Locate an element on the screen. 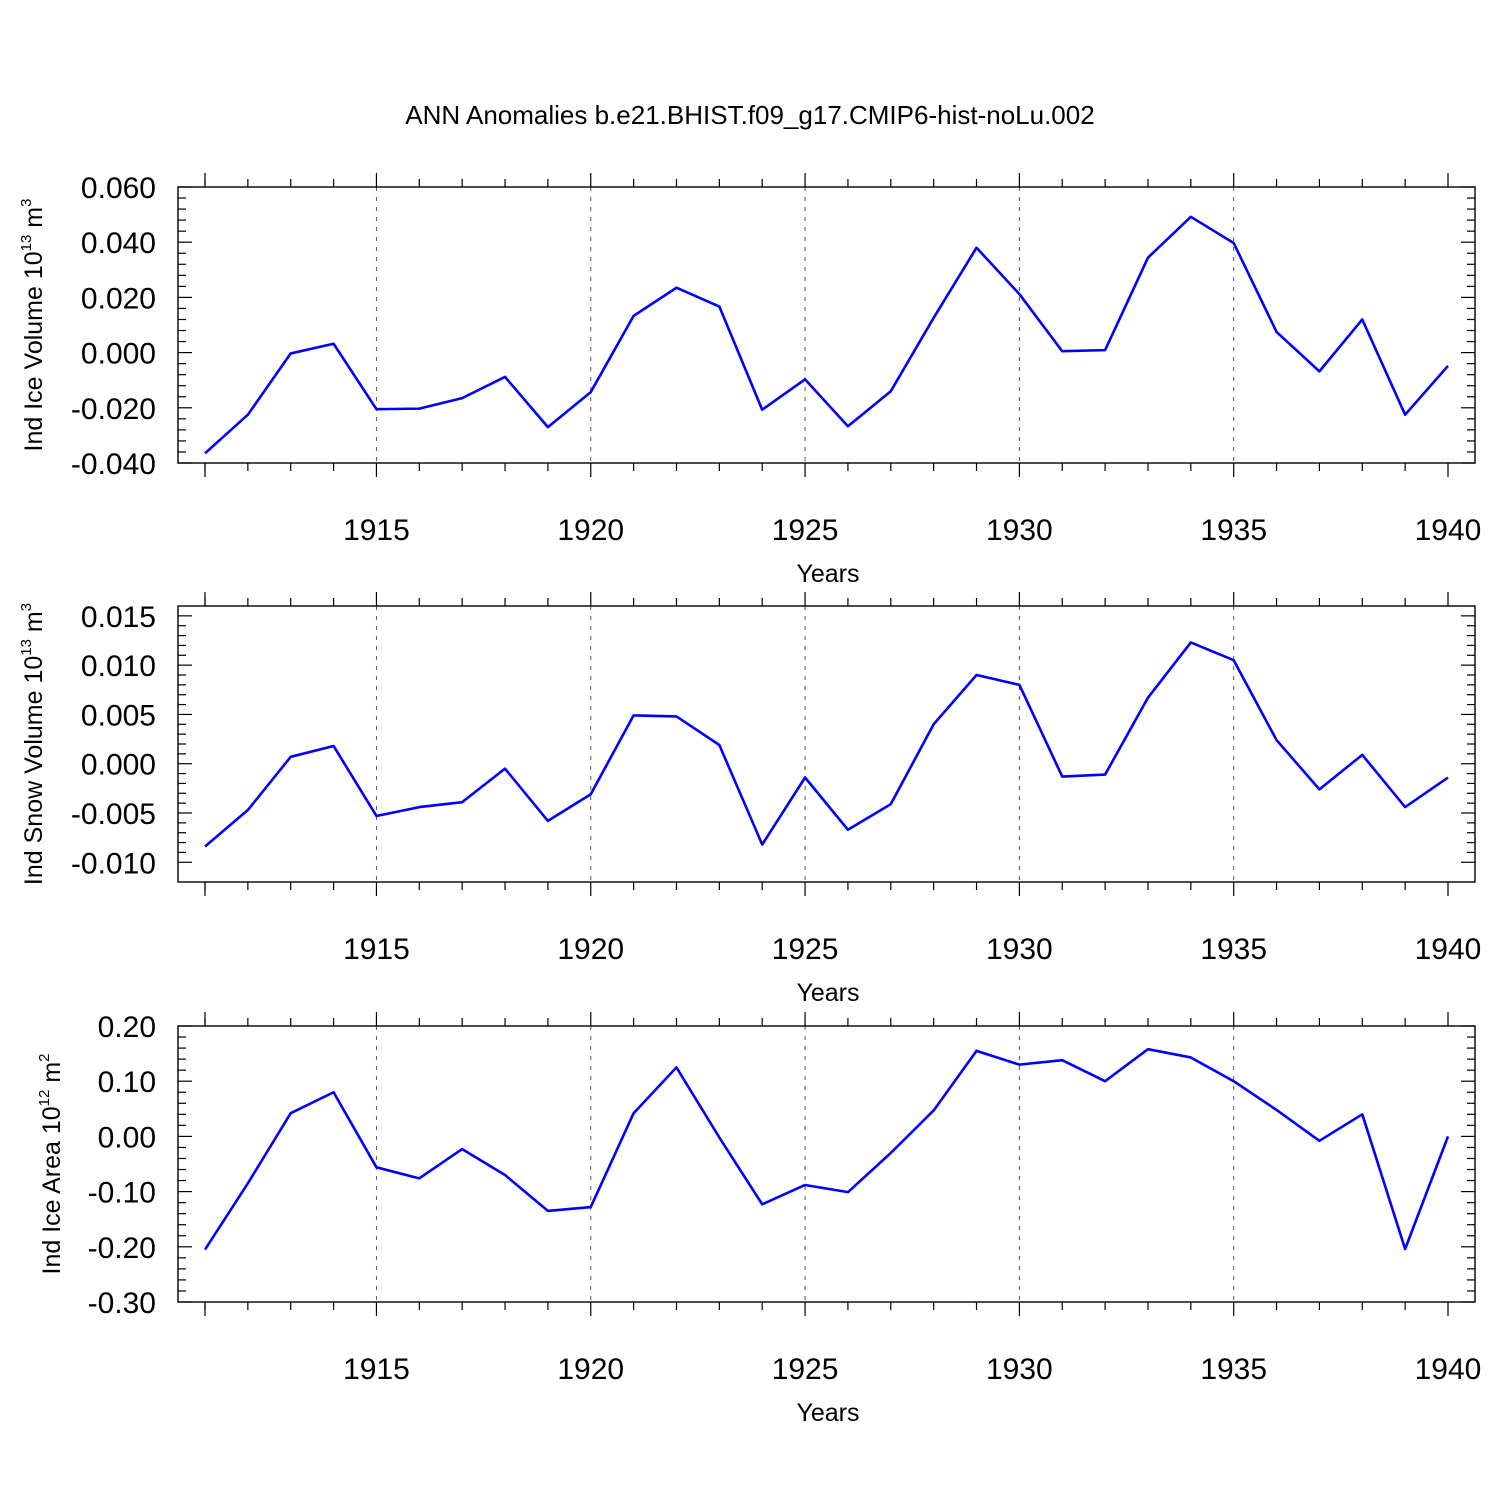 The width and height of the screenshot is (1500, 1500). y-axis-label-part: Ind Ice Volume 10 is located at coordinates (34, 351).